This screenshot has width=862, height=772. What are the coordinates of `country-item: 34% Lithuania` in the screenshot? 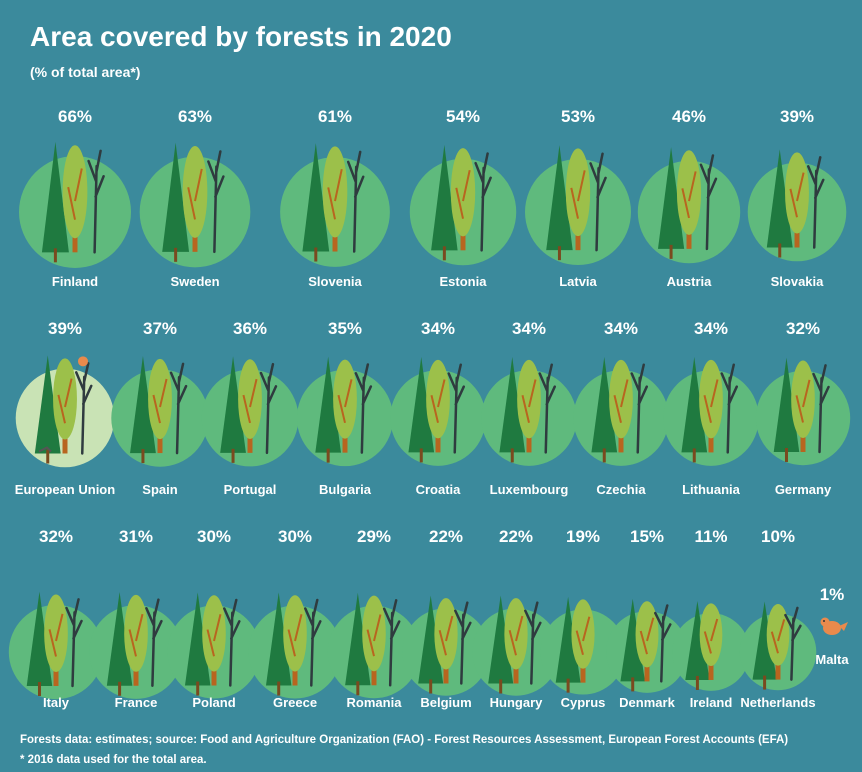 It's located at (711, 408).